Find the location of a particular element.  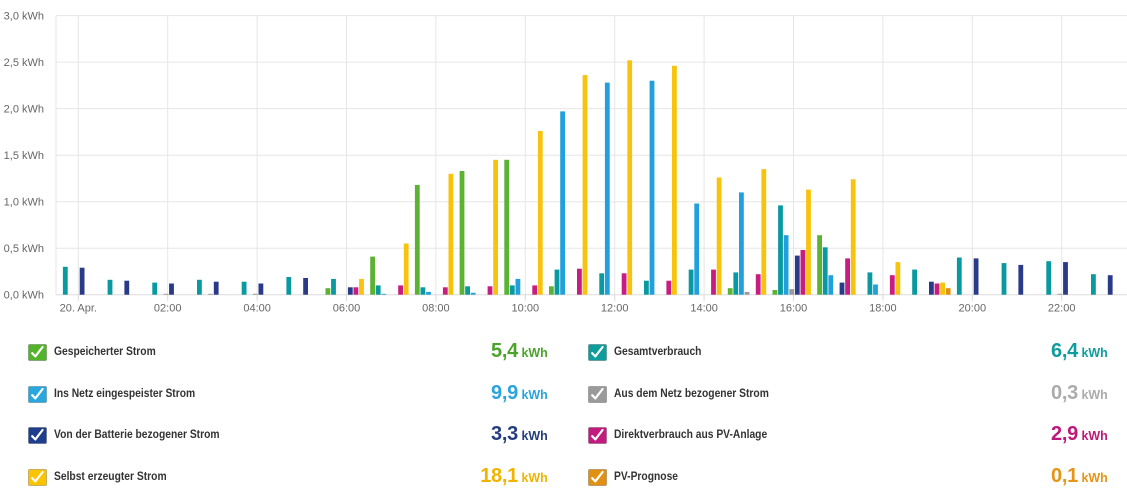

svg-text: 02:00 is located at coordinates (168, 309).